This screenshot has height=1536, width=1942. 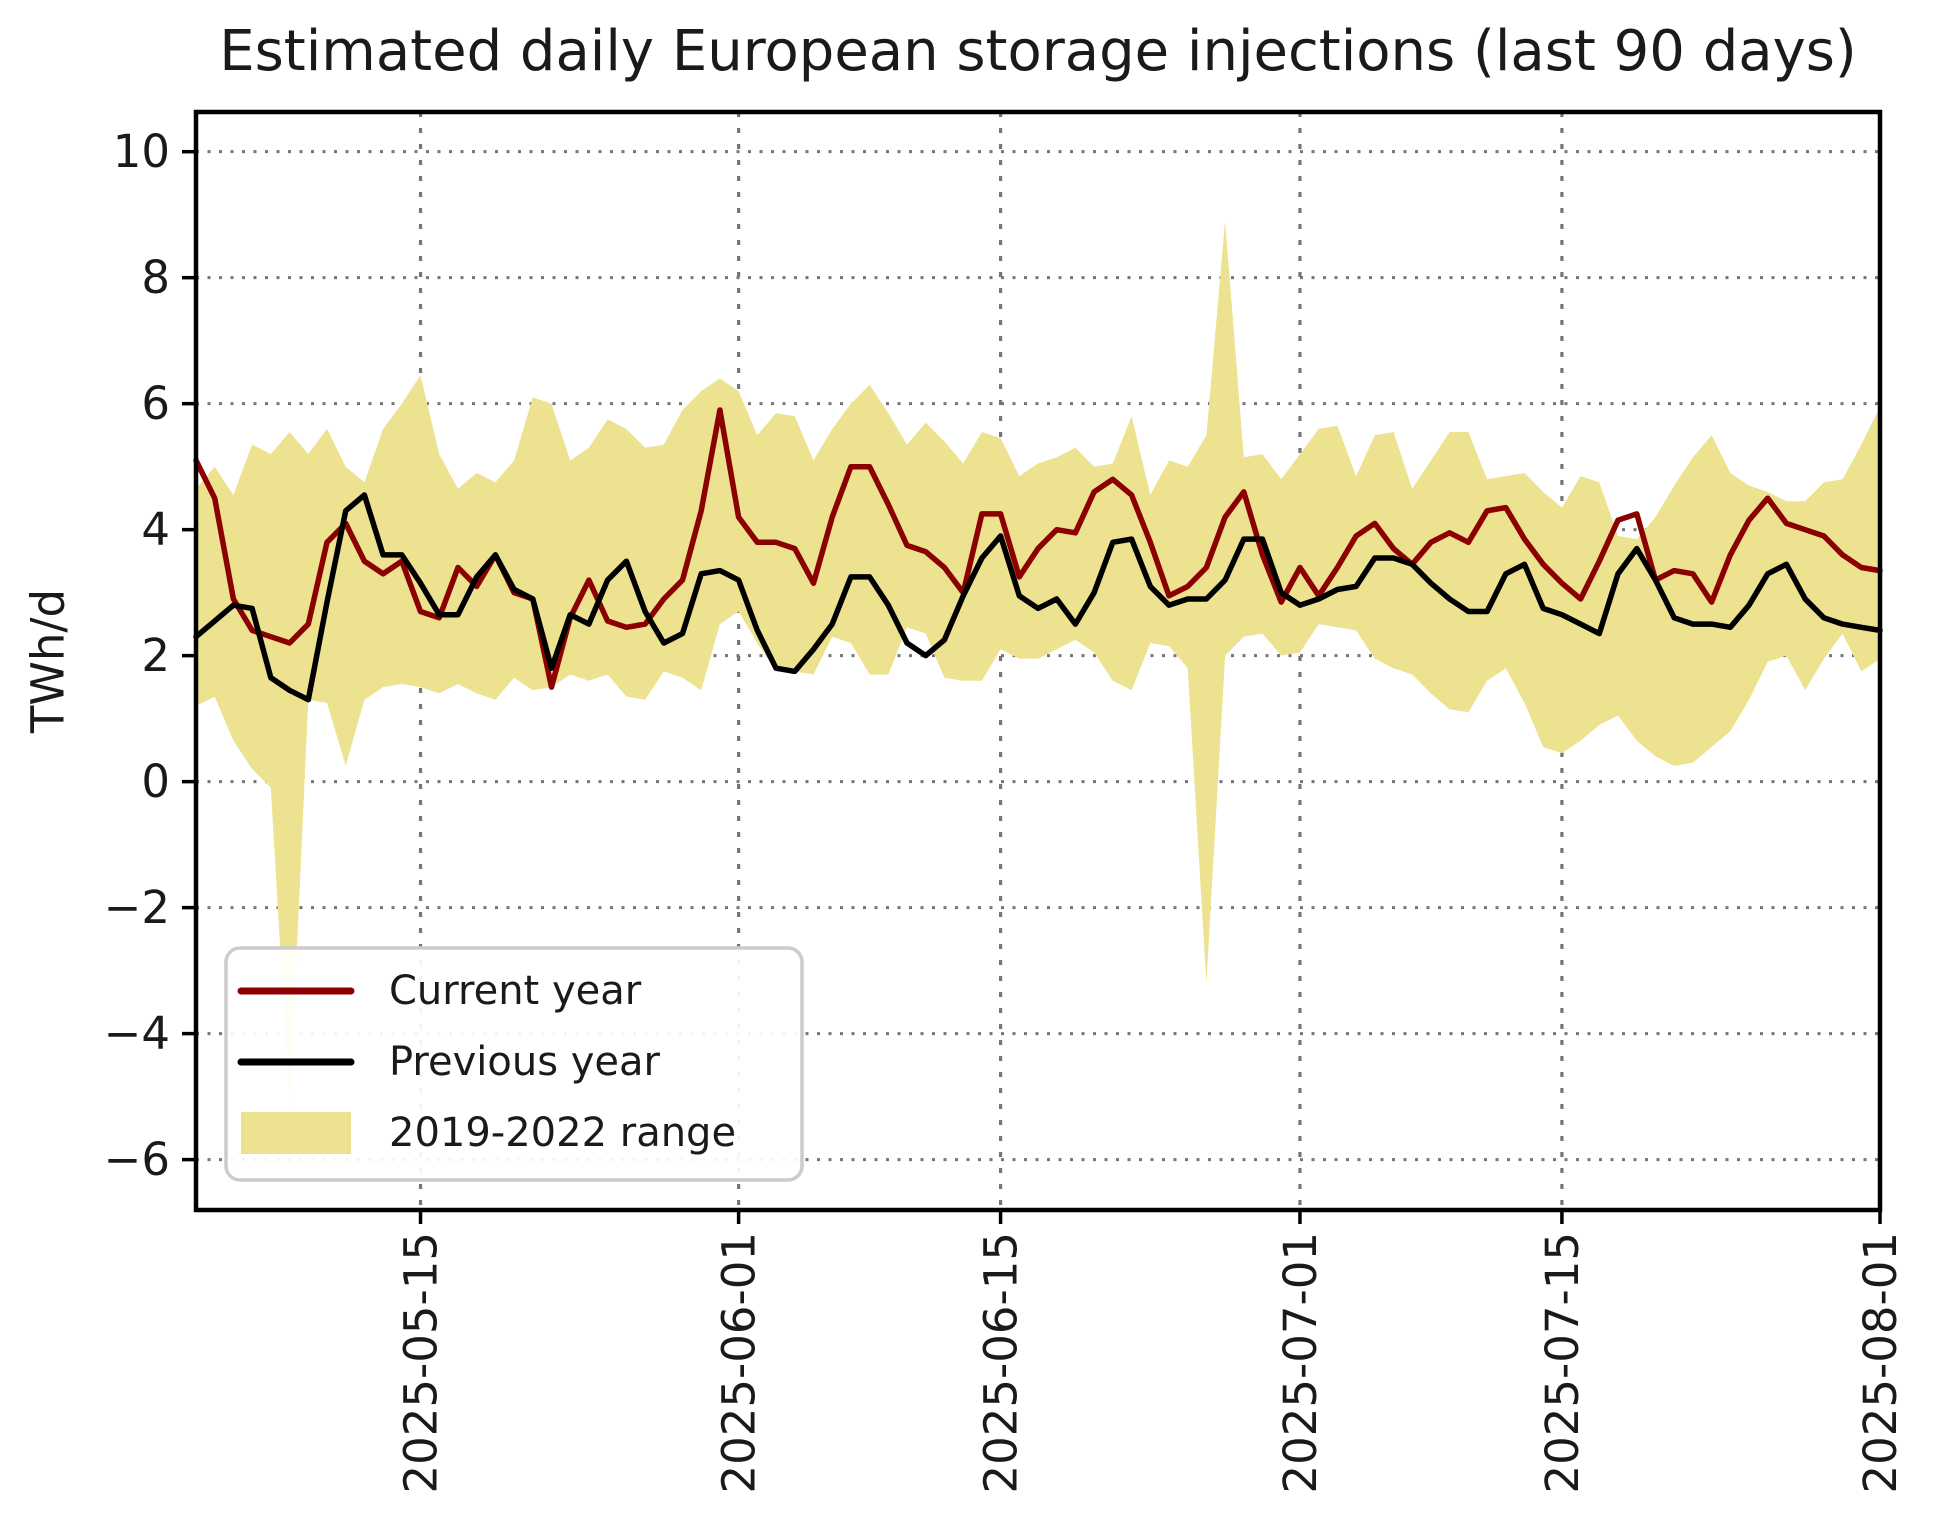 I want to click on legend-label-current-year: Current year, so click(x=515, y=991).